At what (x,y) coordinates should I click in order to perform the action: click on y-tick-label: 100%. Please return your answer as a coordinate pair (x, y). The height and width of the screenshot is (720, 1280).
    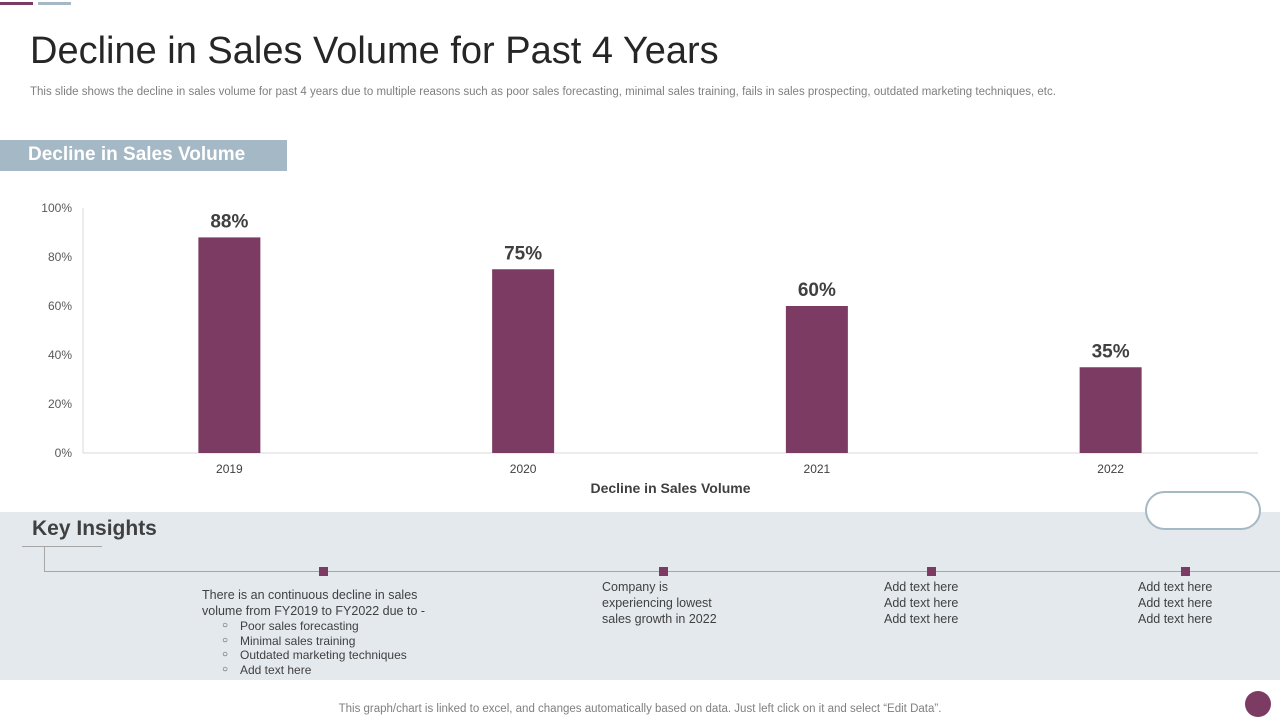
    Looking at the image, I should click on (56, 208).